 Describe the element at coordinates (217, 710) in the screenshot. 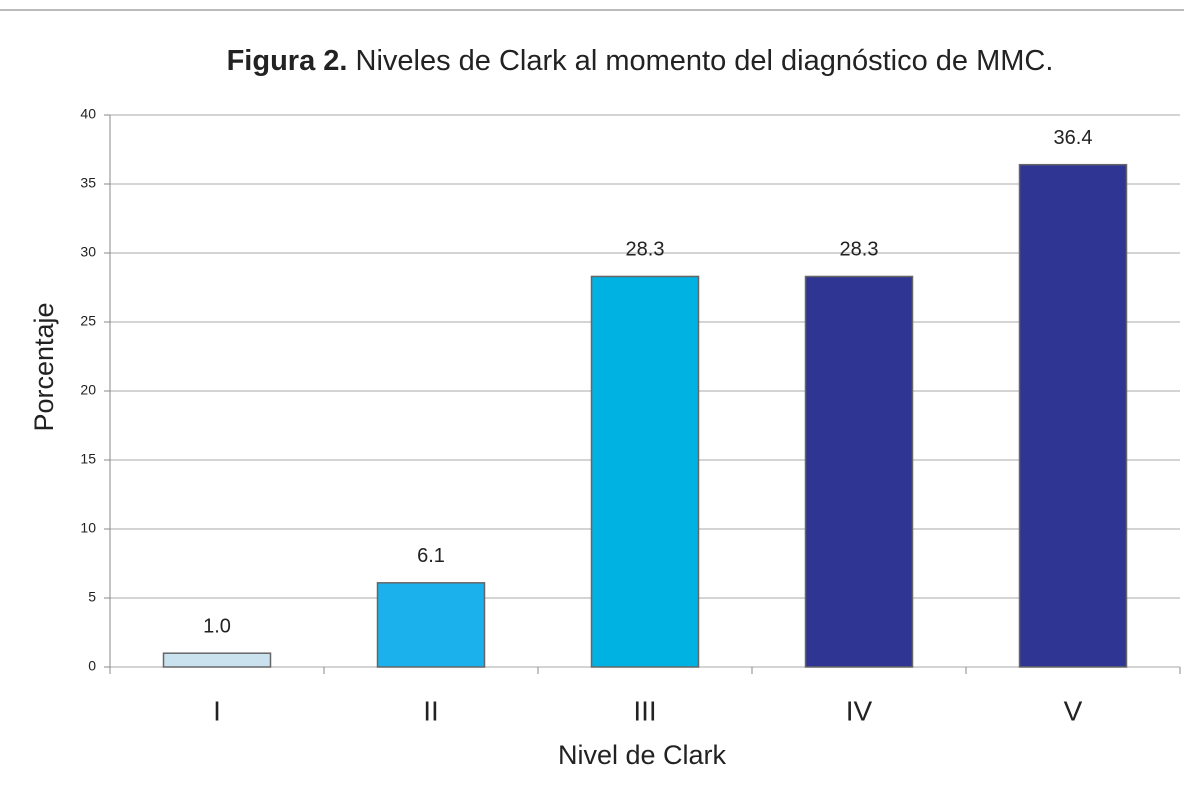

I see `x-tick-label: I` at that location.